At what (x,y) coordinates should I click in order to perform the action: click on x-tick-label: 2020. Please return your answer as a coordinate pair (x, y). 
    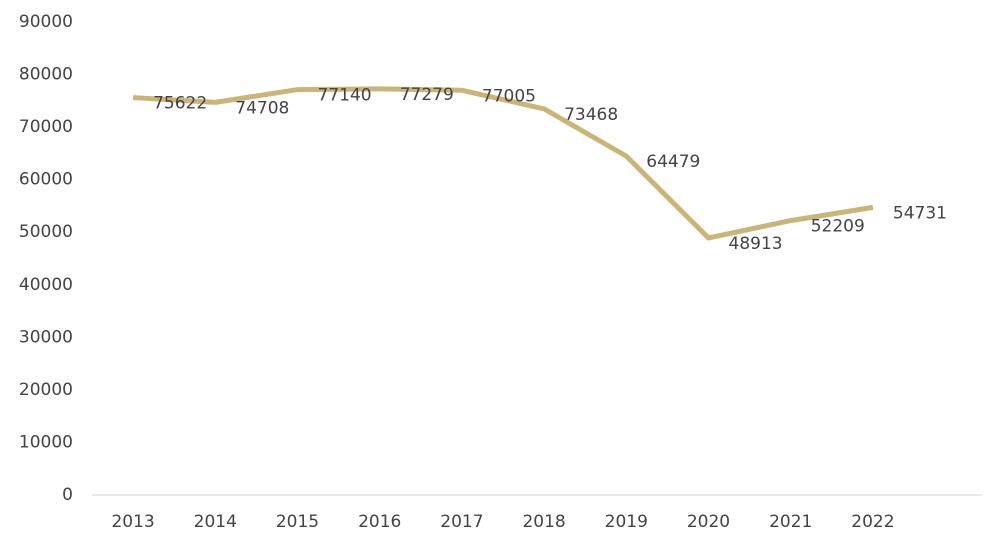
    Looking at the image, I should click on (708, 522).